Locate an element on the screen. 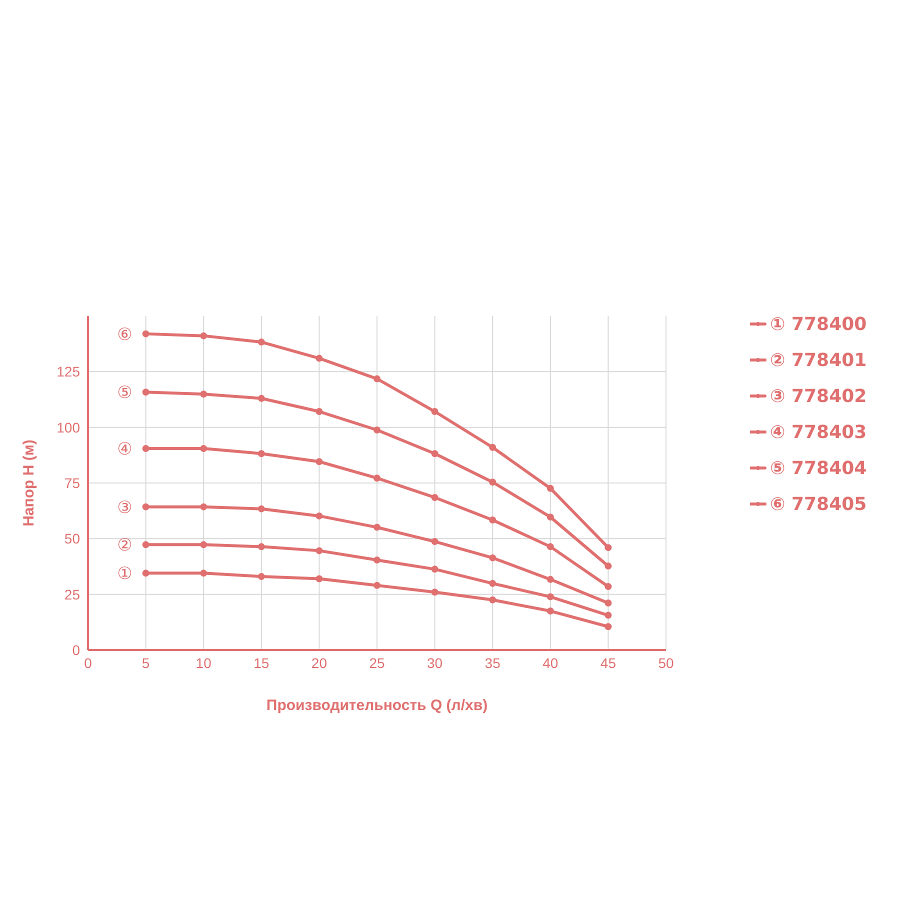  y-axis-title: Напор H (м) is located at coordinates (29, 483).